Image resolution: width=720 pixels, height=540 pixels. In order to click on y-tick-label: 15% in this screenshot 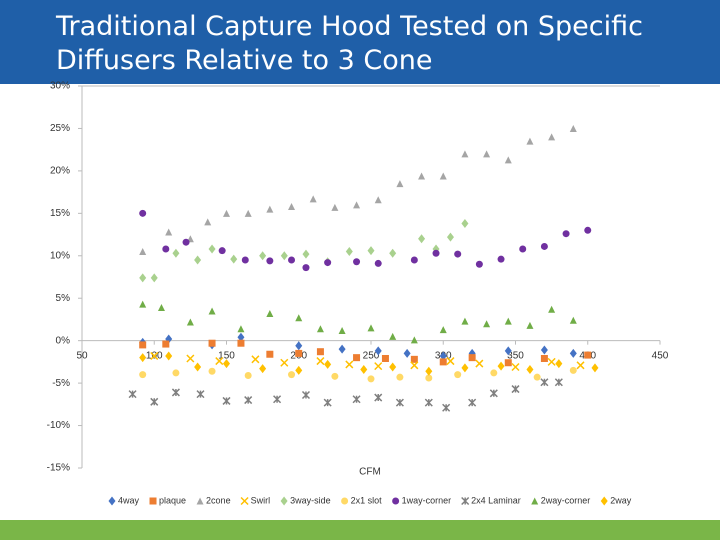, I will do `click(60, 213)`.